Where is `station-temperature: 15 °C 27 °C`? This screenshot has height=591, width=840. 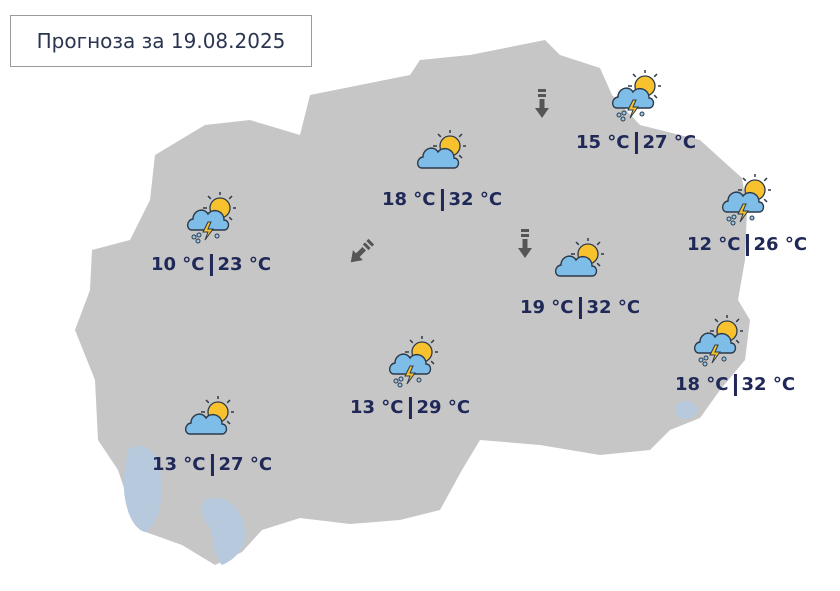 station-temperature: 15 °C 27 °C is located at coordinates (636, 143).